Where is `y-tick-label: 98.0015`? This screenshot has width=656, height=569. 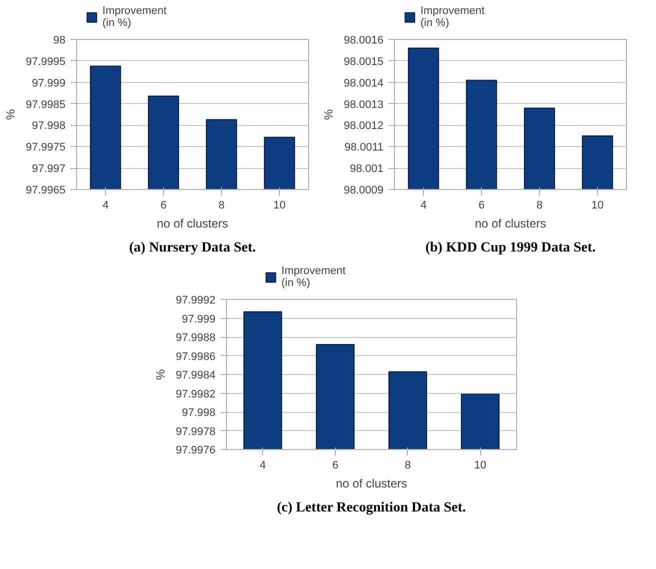
y-tick-label: 98.0015 is located at coordinates (364, 62).